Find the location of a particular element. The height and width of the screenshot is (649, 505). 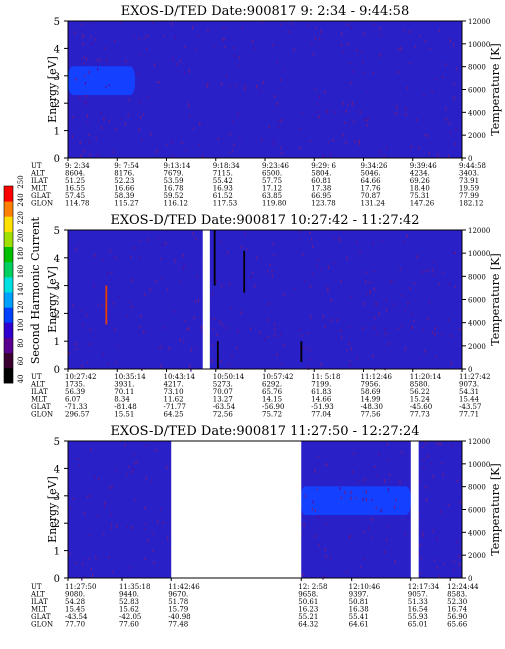

ephemeris-cell: 58.69 is located at coordinates (371, 392).